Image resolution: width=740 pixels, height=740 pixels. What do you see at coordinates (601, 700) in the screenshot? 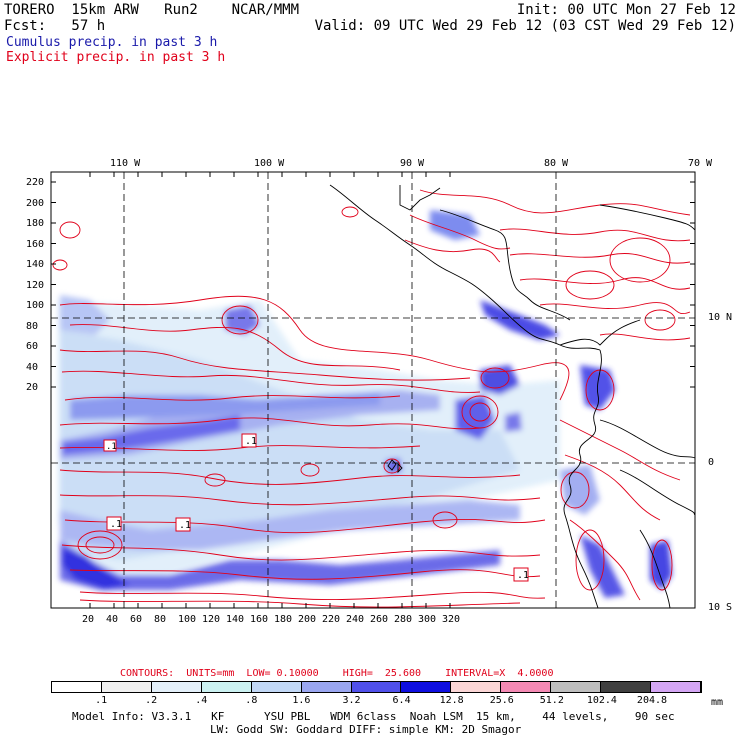
I see `colorbar-label: 102.4` at bounding box center [601, 700].